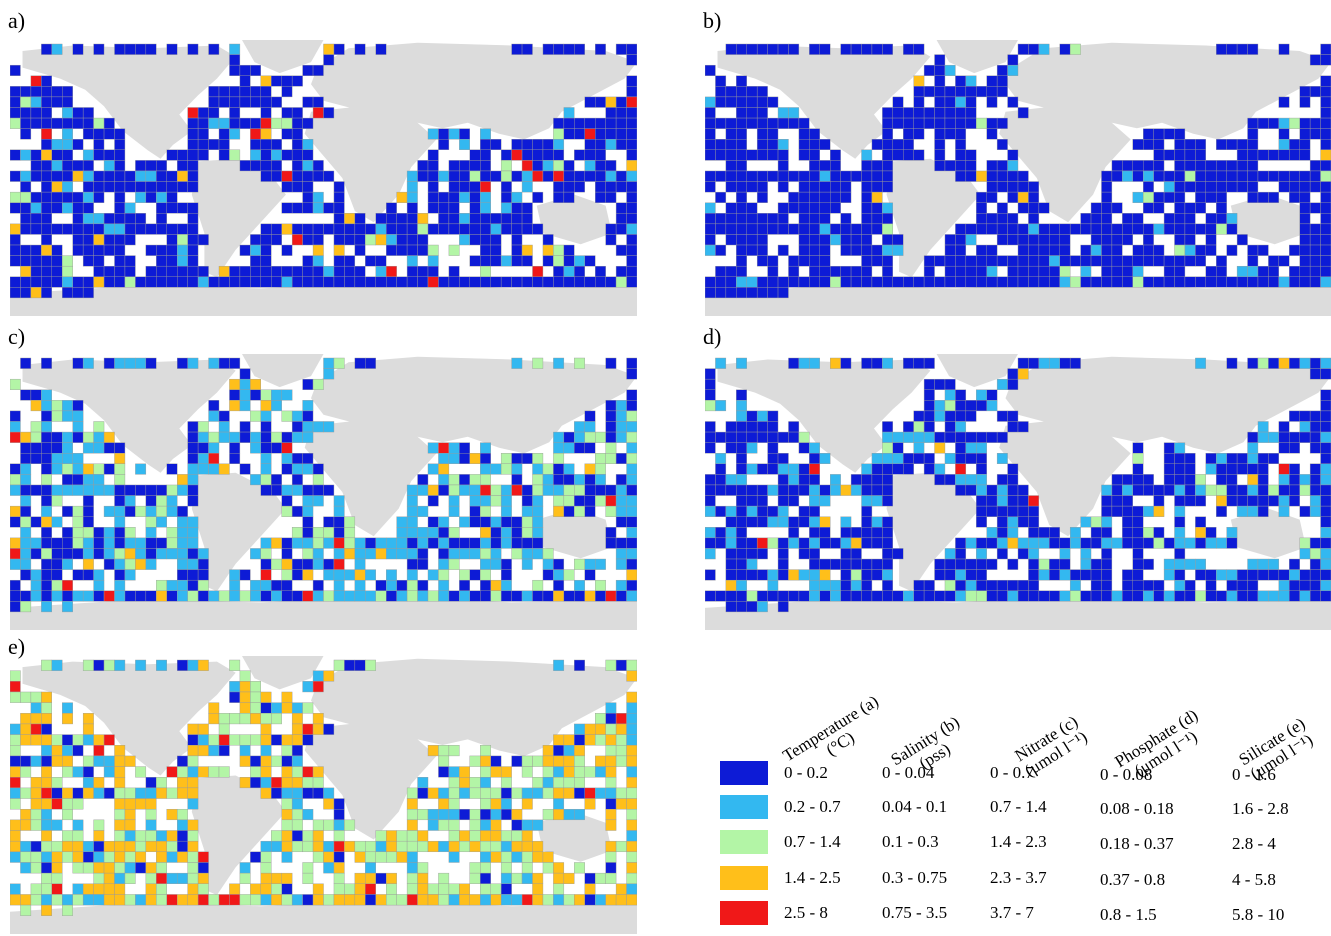 The height and width of the screenshot is (936, 1331). What do you see at coordinates (17, 646) in the screenshot?
I see `panel-label-e: e)` at bounding box center [17, 646].